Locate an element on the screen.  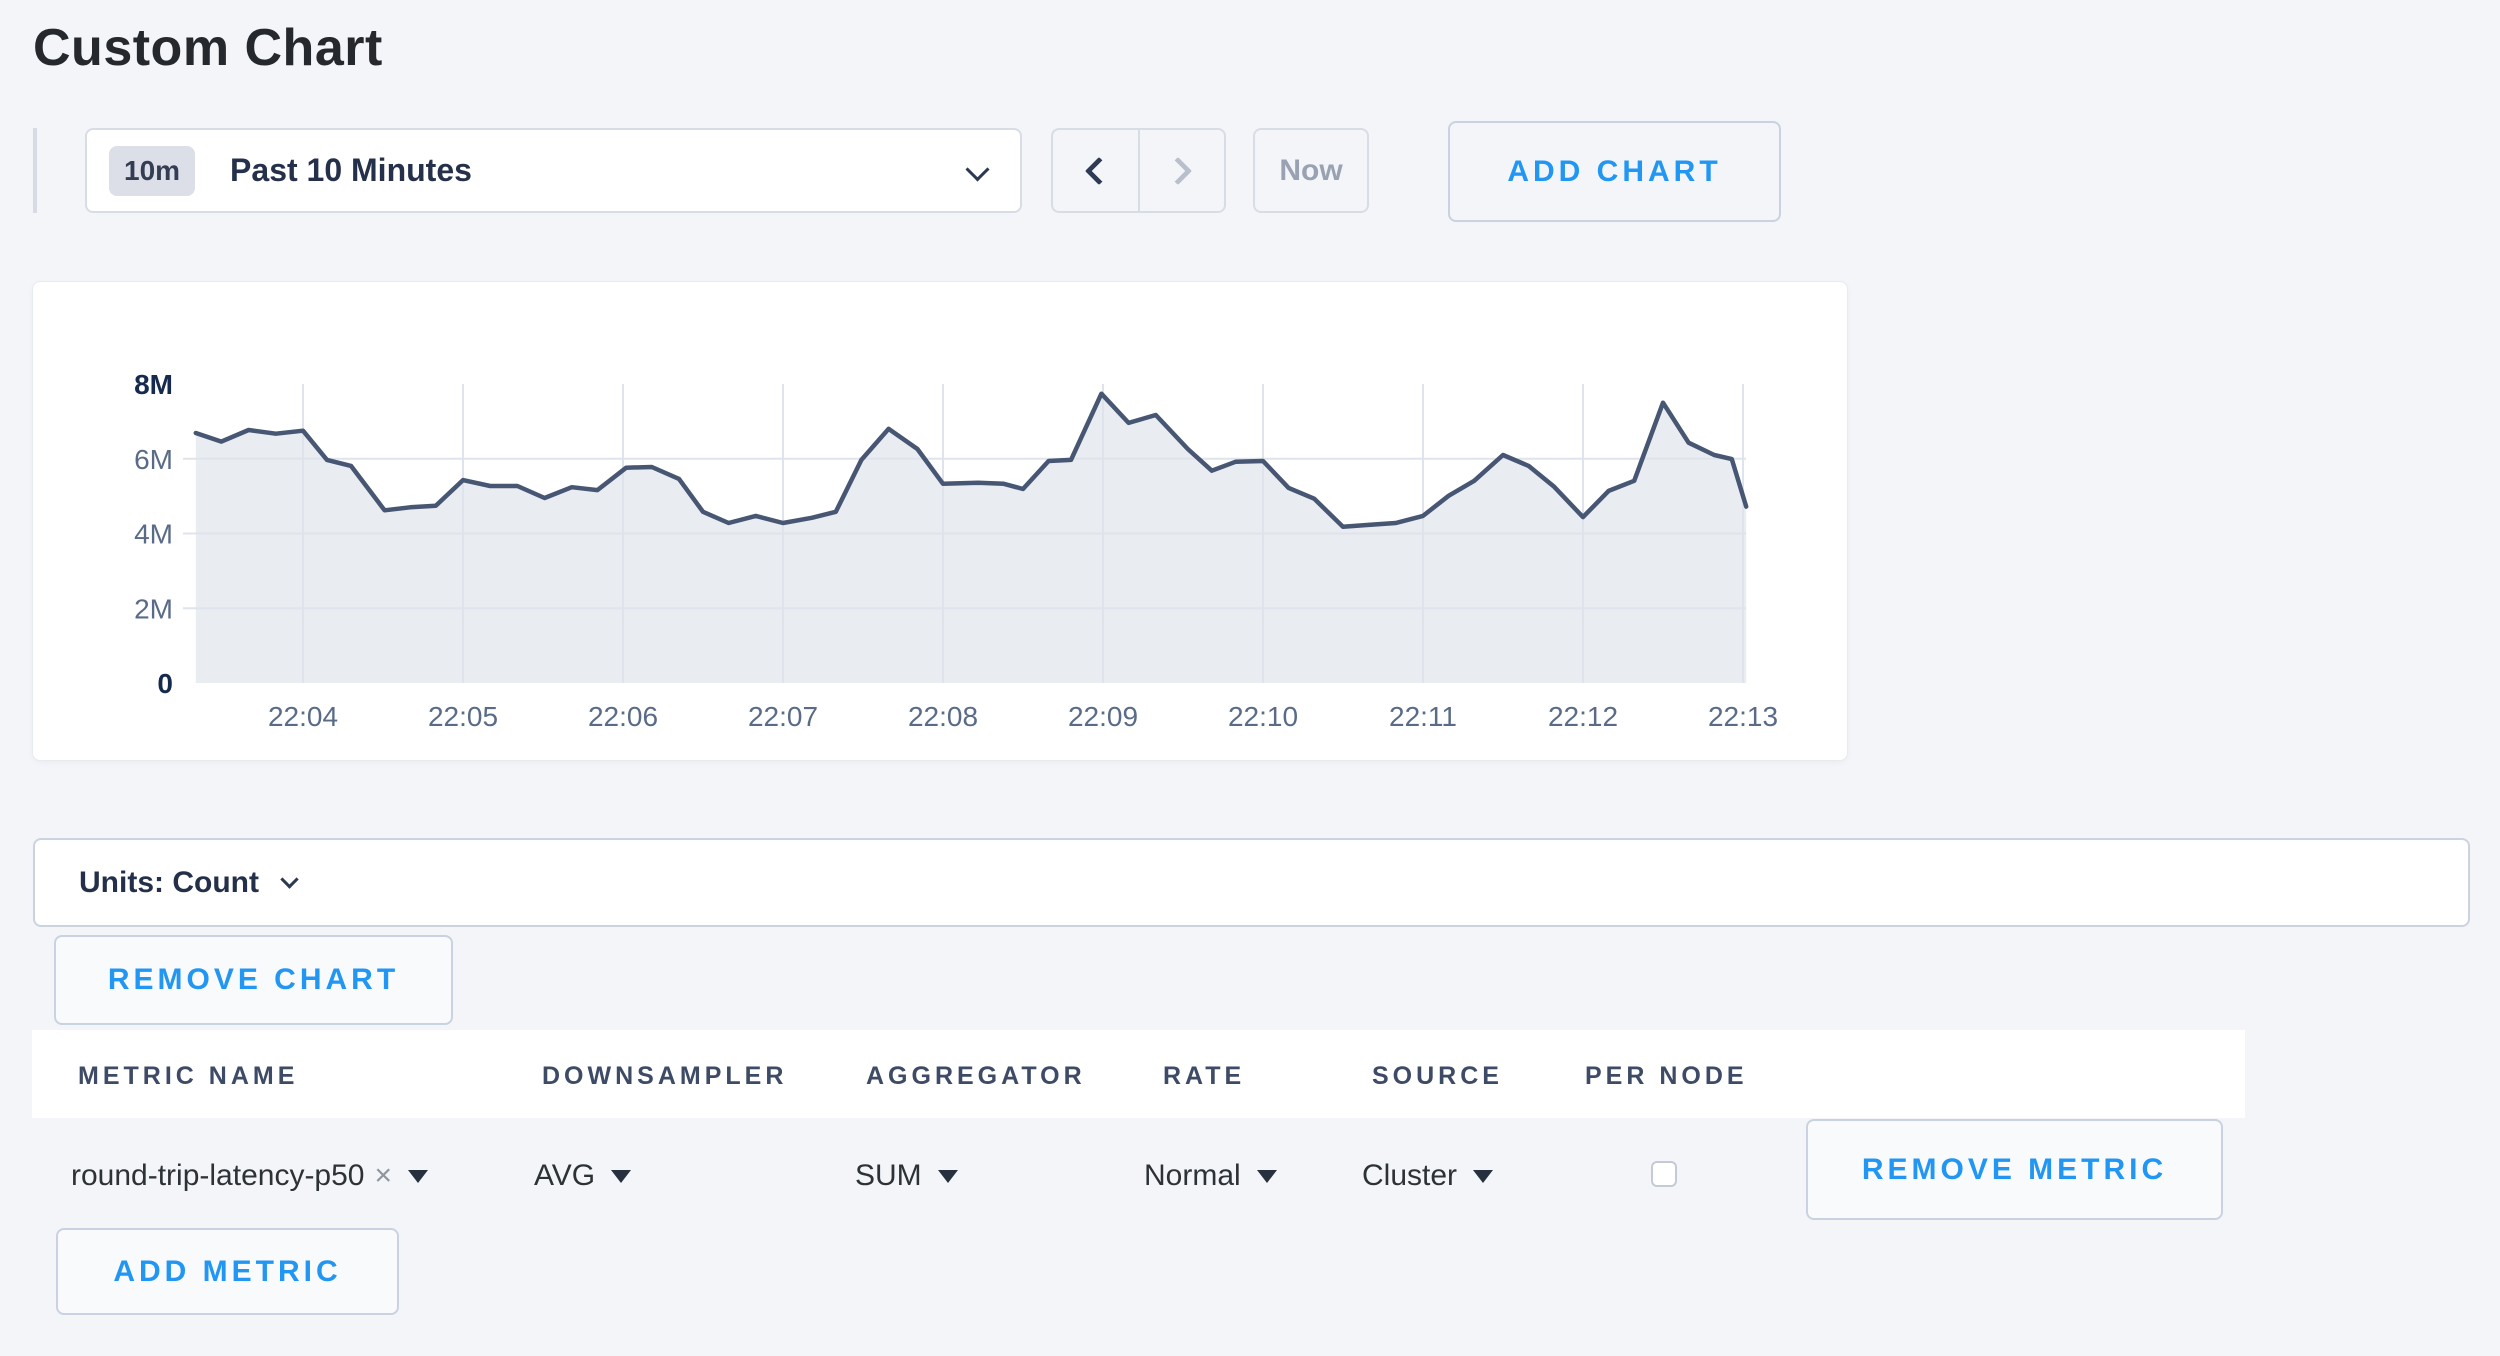
add-chart-button: ADD CHART is located at coordinates (1614, 171).